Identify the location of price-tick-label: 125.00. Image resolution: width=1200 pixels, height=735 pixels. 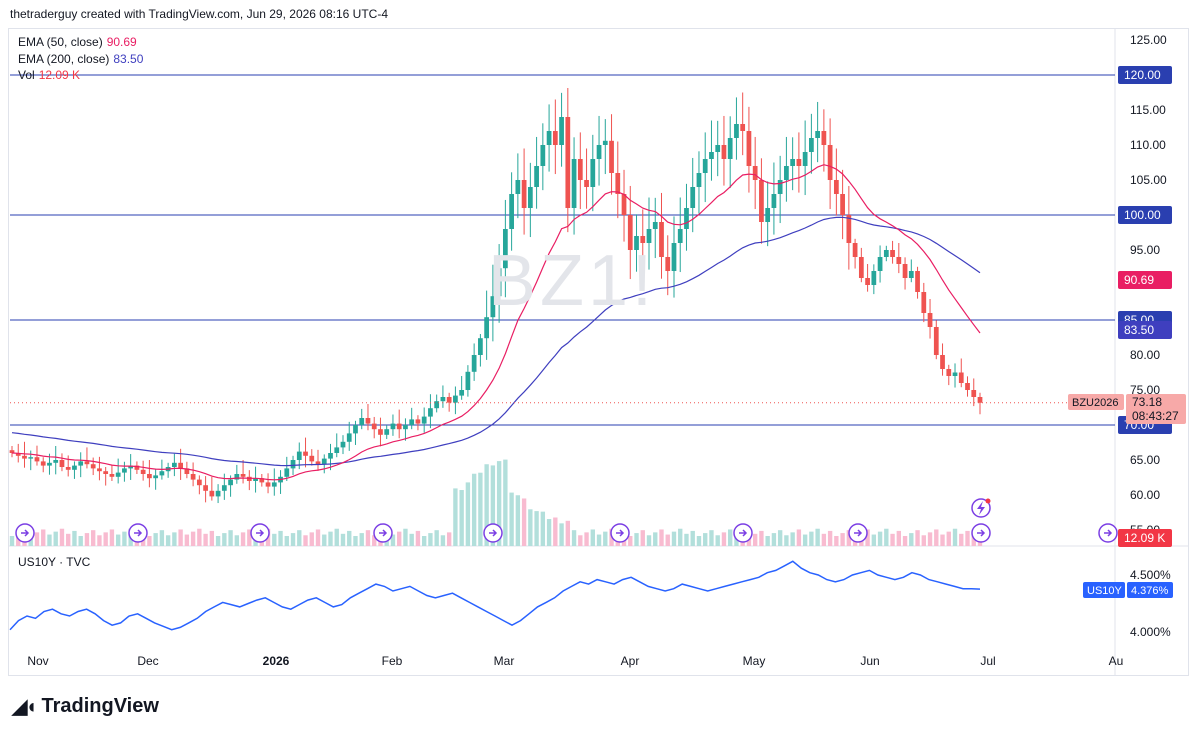
(1148, 40).